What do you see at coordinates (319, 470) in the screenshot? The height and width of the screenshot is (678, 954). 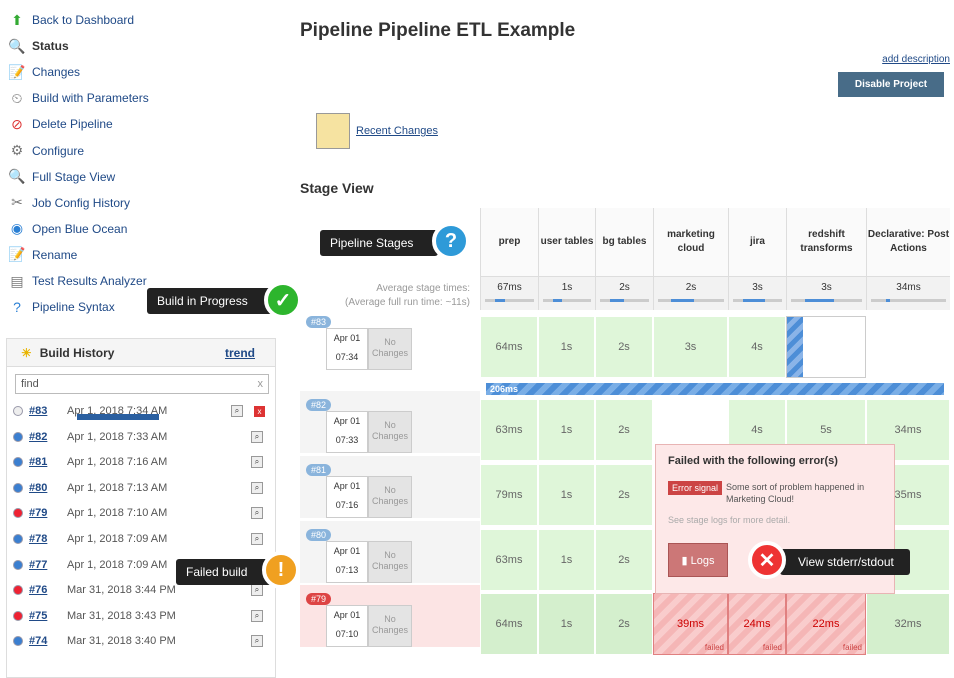 I see `run-tag: #81` at bounding box center [319, 470].